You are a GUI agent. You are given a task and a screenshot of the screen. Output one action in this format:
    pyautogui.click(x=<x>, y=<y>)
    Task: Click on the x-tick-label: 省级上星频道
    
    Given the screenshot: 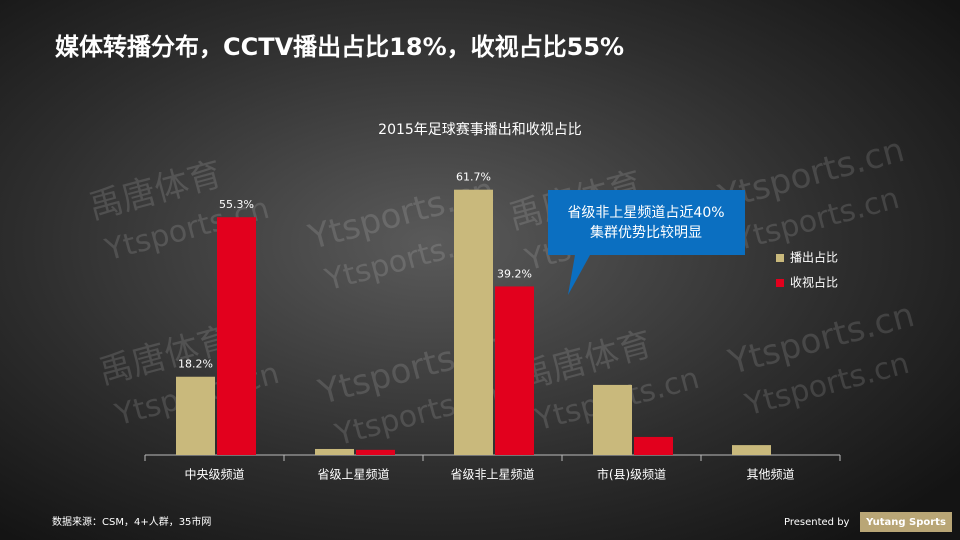 What is the action you would take?
    pyautogui.click(x=353, y=475)
    